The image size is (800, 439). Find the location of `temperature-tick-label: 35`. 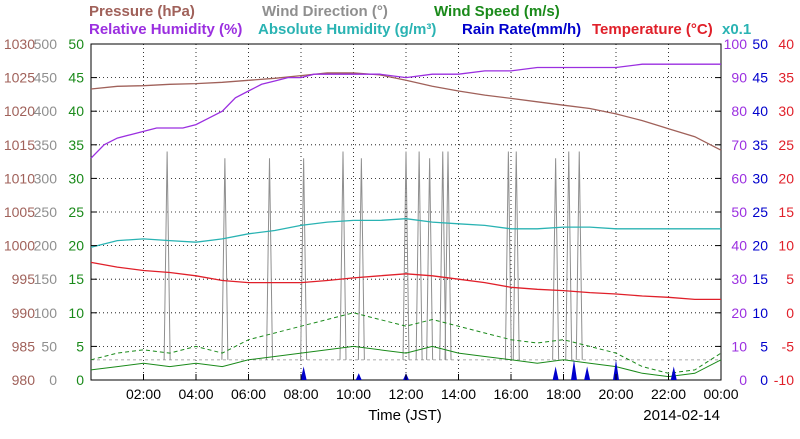

temperature-tick-label: 35 is located at coordinates (786, 78).